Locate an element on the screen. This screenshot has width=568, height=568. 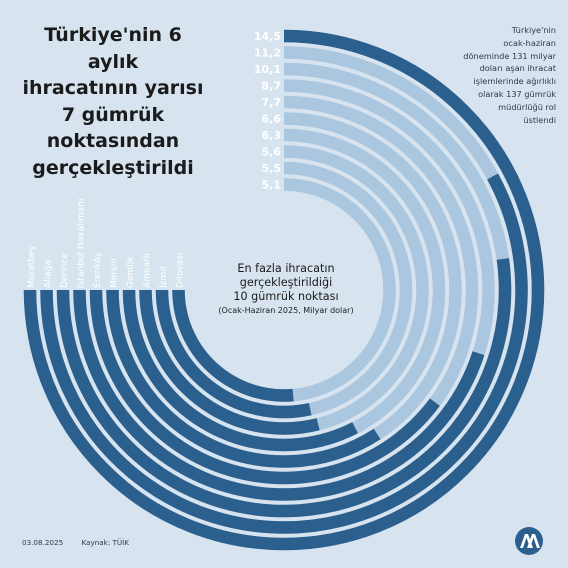
note-line: işlemlerinde ağırlıklı is located at coordinates (514, 81).